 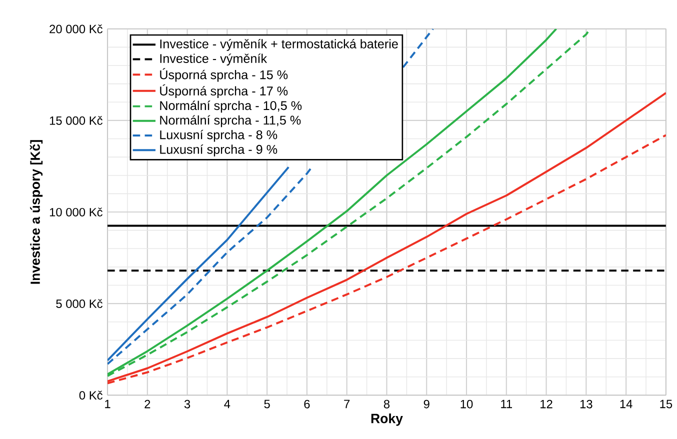 I want to click on legend-label: Investice - výměník, so click(x=214, y=60).